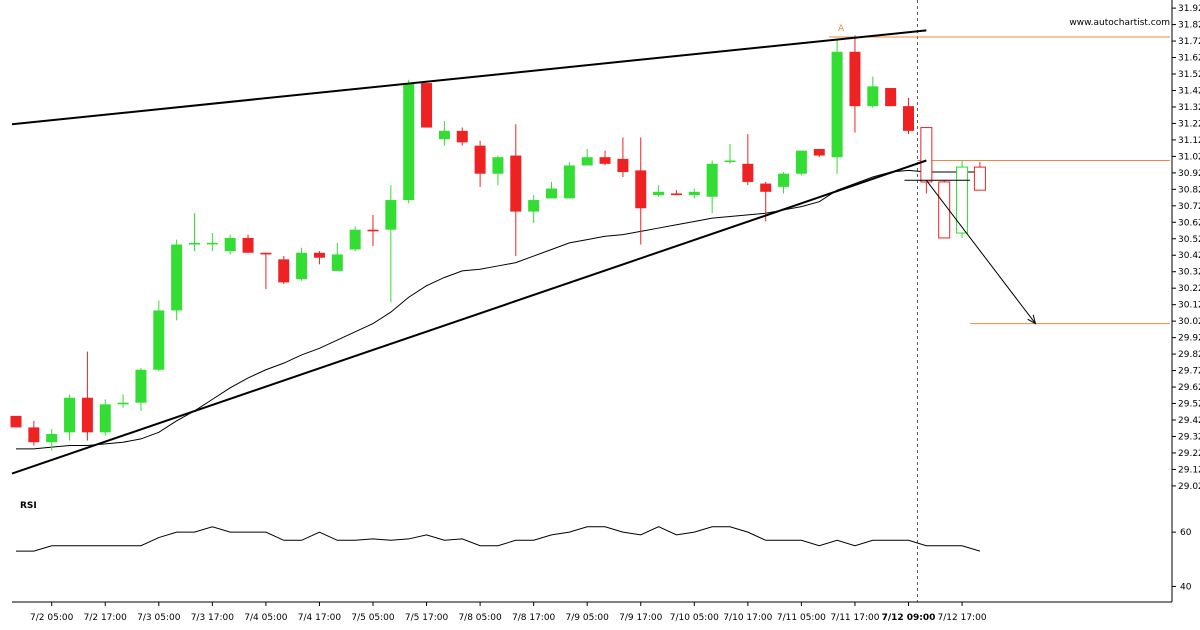 The image size is (1200, 630). Describe the element at coordinates (1189, 437) in the screenshot. I see `y-tick-label: 29.3250` at that location.